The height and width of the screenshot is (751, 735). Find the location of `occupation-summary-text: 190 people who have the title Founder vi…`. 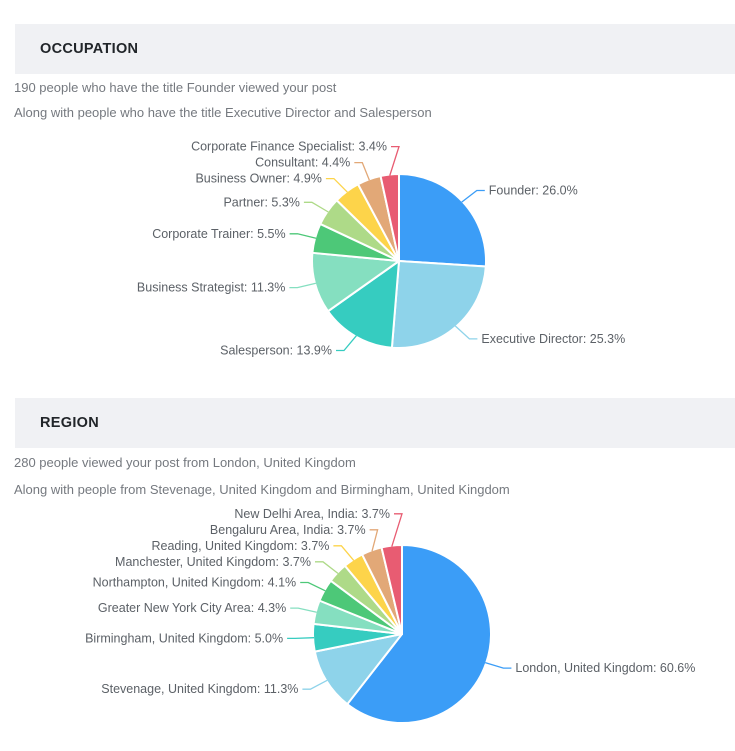

occupation-summary-text: 190 people who have the title Founder vi… is located at coordinates (175, 87).